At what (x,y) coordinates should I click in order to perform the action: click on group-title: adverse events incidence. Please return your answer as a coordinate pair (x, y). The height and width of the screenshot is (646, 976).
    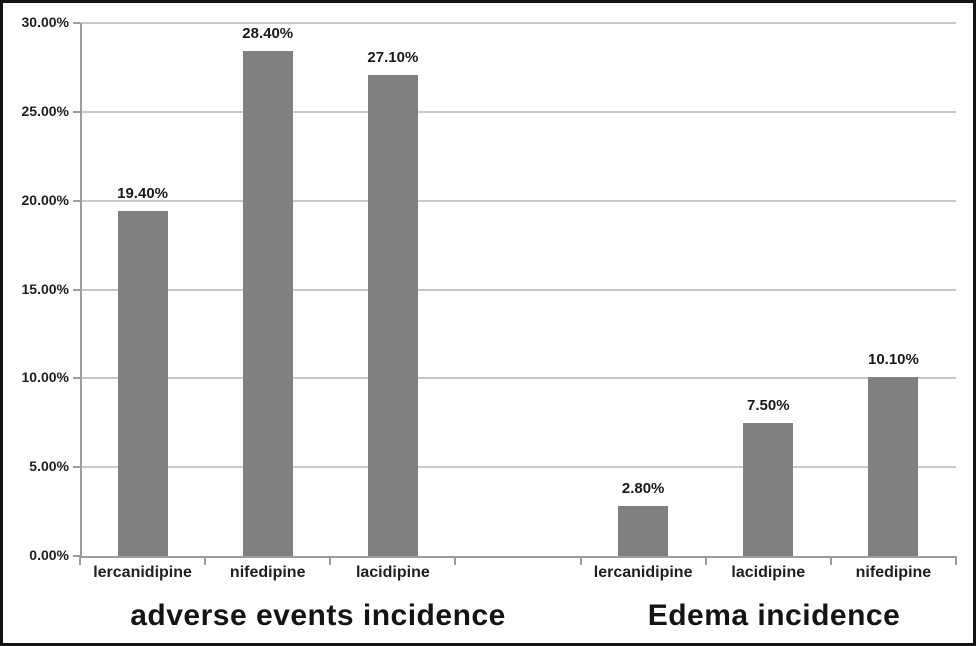
    Looking at the image, I should click on (318, 615).